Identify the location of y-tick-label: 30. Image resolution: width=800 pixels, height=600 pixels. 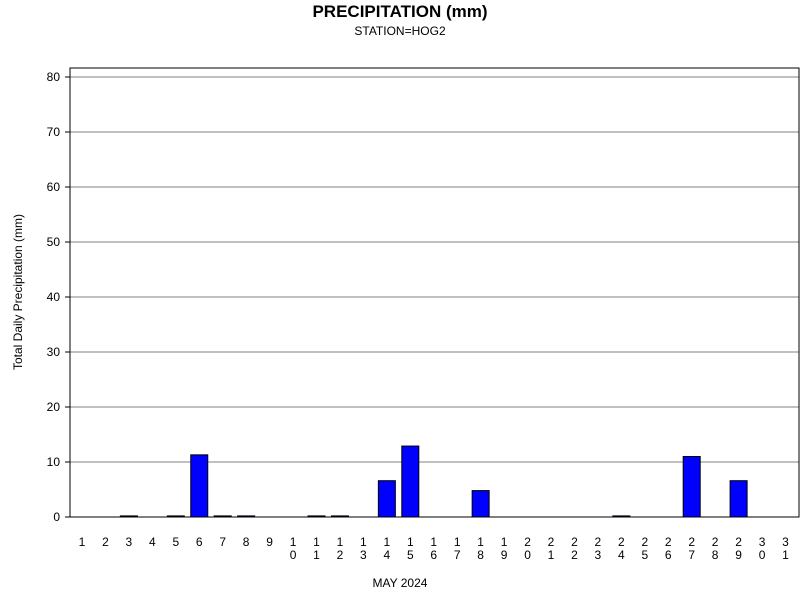
(54, 352).